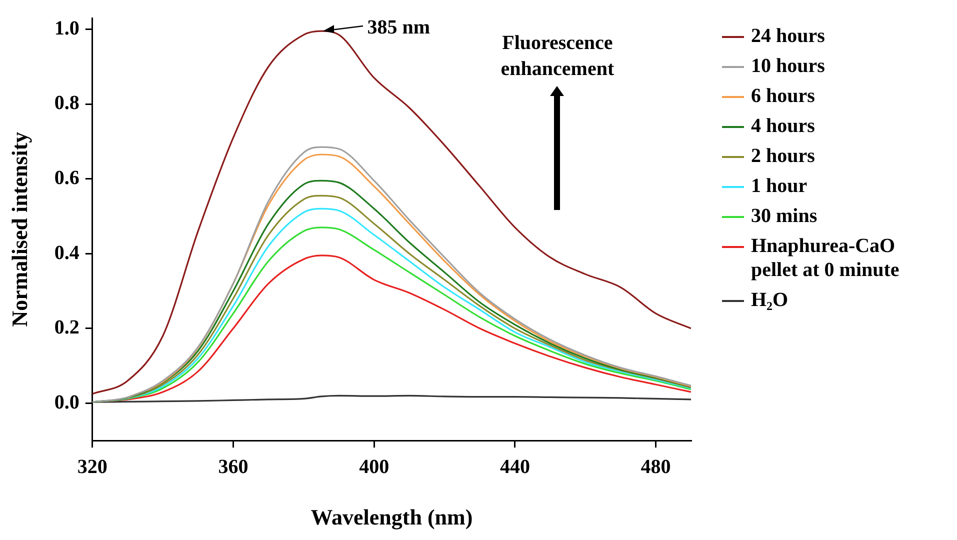 The width and height of the screenshot is (957, 540). I want to click on y-tick-label: 0.6, so click(67, 177).